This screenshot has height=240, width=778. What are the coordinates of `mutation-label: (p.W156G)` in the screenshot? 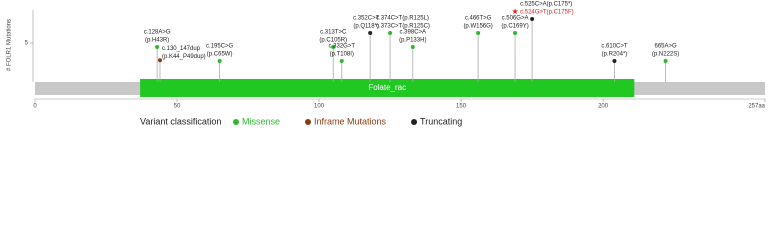 It's located at (477, 27).